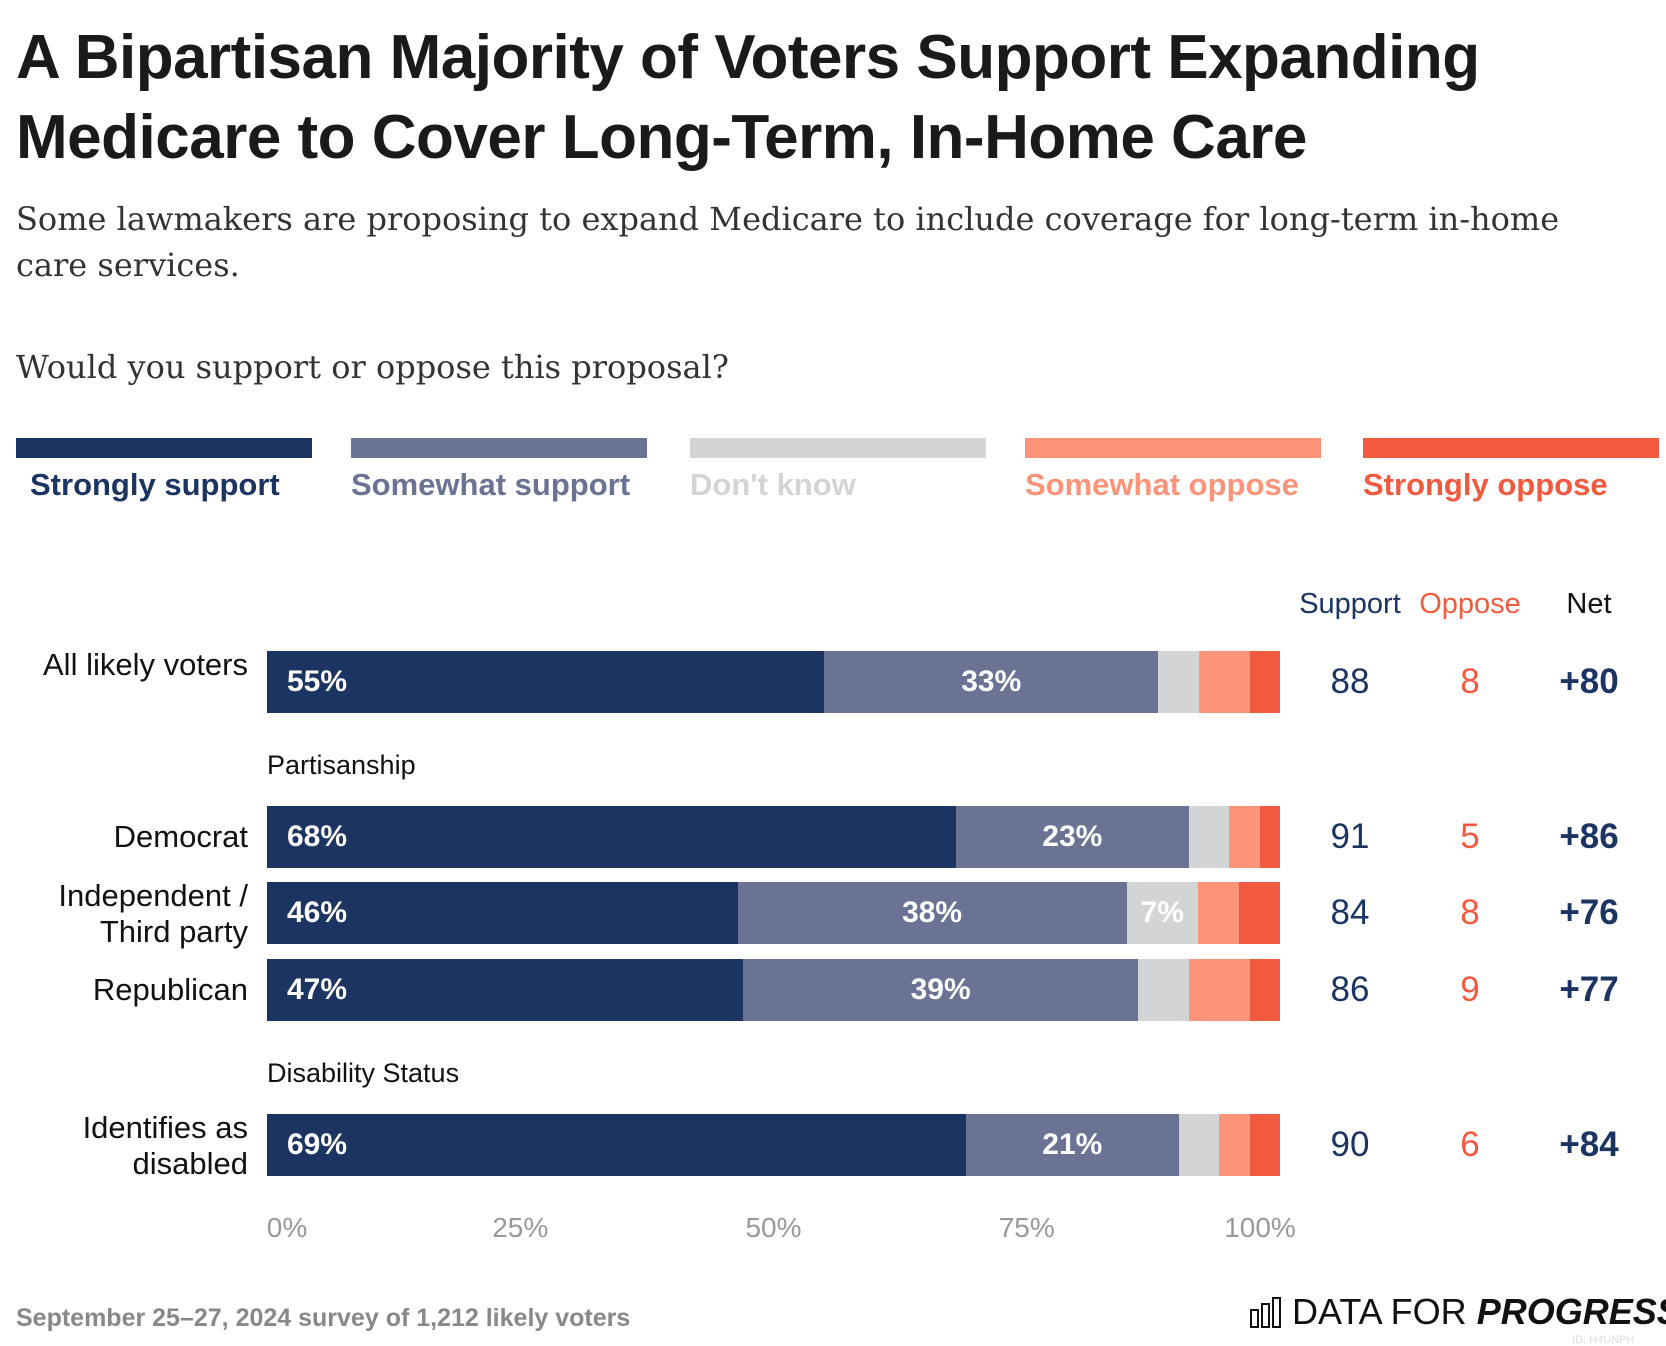 The width and height of the screenshot is (1666, 1346). What do you see at coordinates (773, 1227) in the screenshot?
I see `x-tick-label: 50%` at bounding box center [773, 1227].